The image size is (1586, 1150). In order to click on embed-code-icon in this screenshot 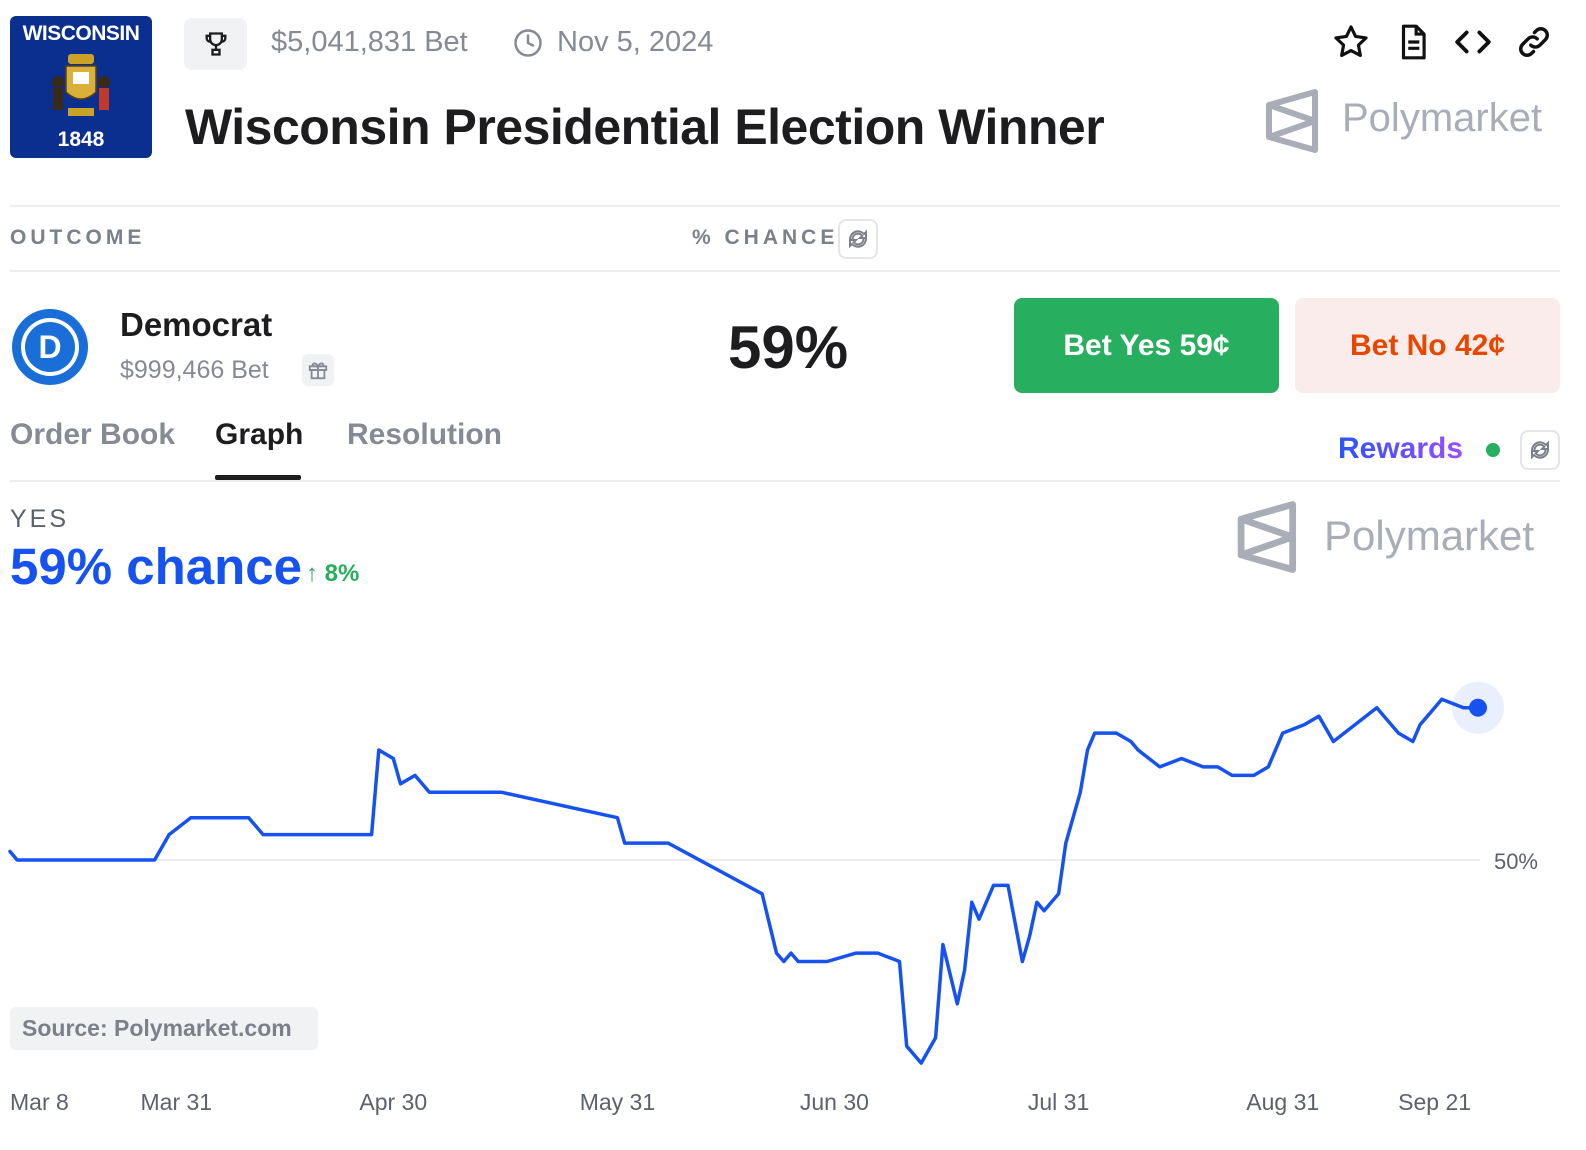, I will do `click(1473, 42)`.